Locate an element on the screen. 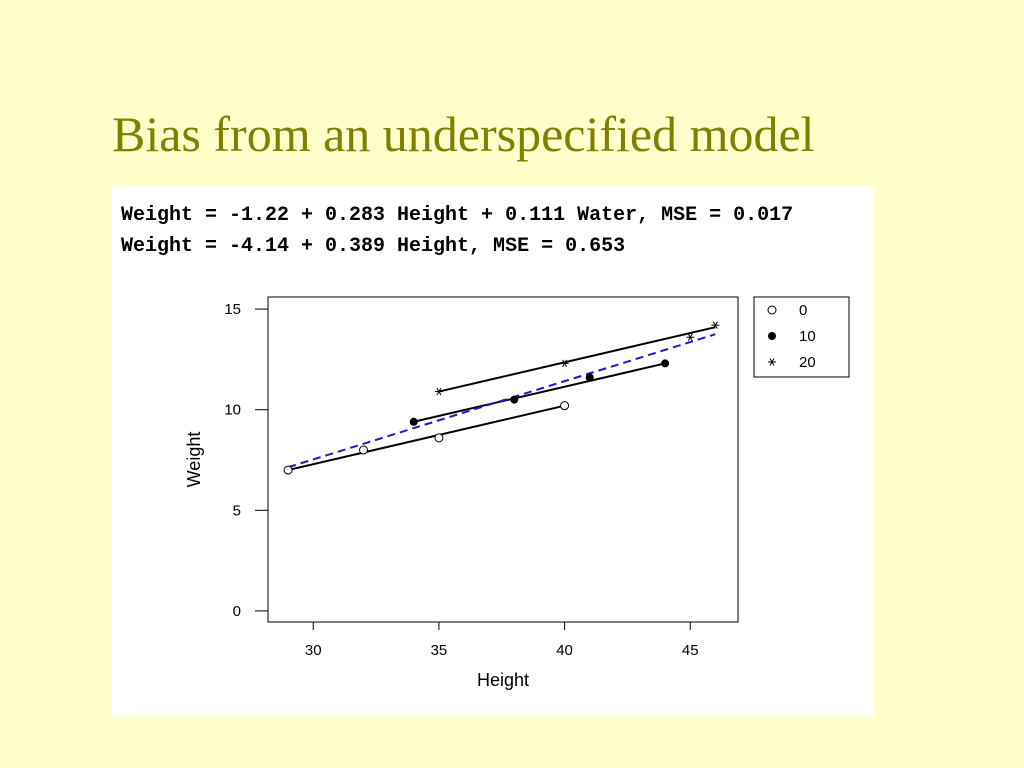 This screenshot has width=1024, height=768. y-tick-label-0: 0 is located at coordinates (237, 611).